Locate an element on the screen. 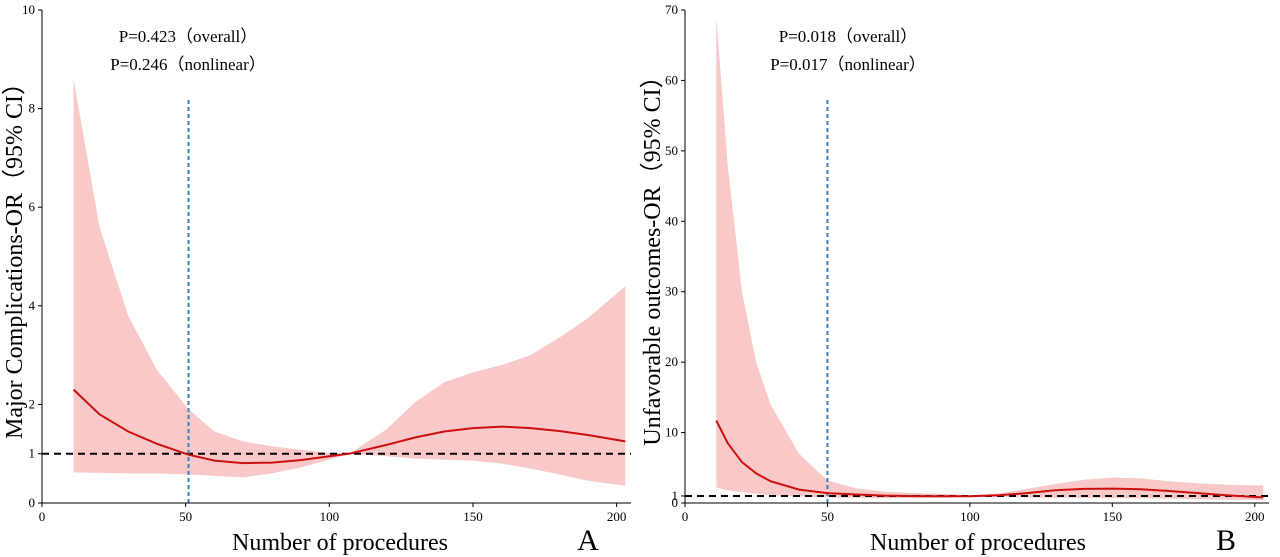 The width and height of the screenshot is (1280, 557). y-tick-label: 70 is located at coordinates (671, 9).